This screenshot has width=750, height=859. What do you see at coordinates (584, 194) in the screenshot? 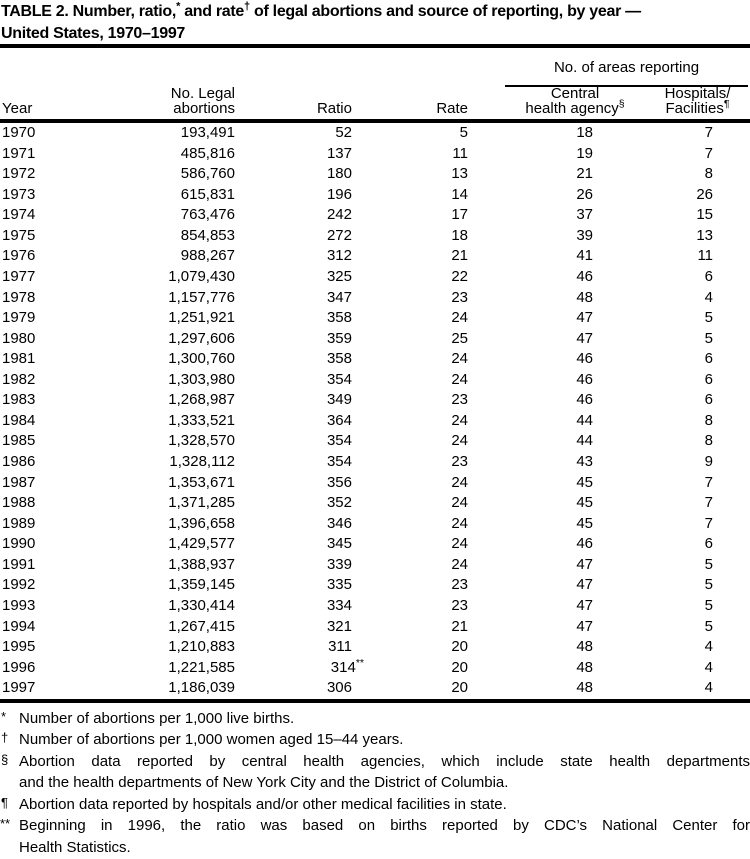
I see `cell-central: 26` at bounding box center [584, 194].